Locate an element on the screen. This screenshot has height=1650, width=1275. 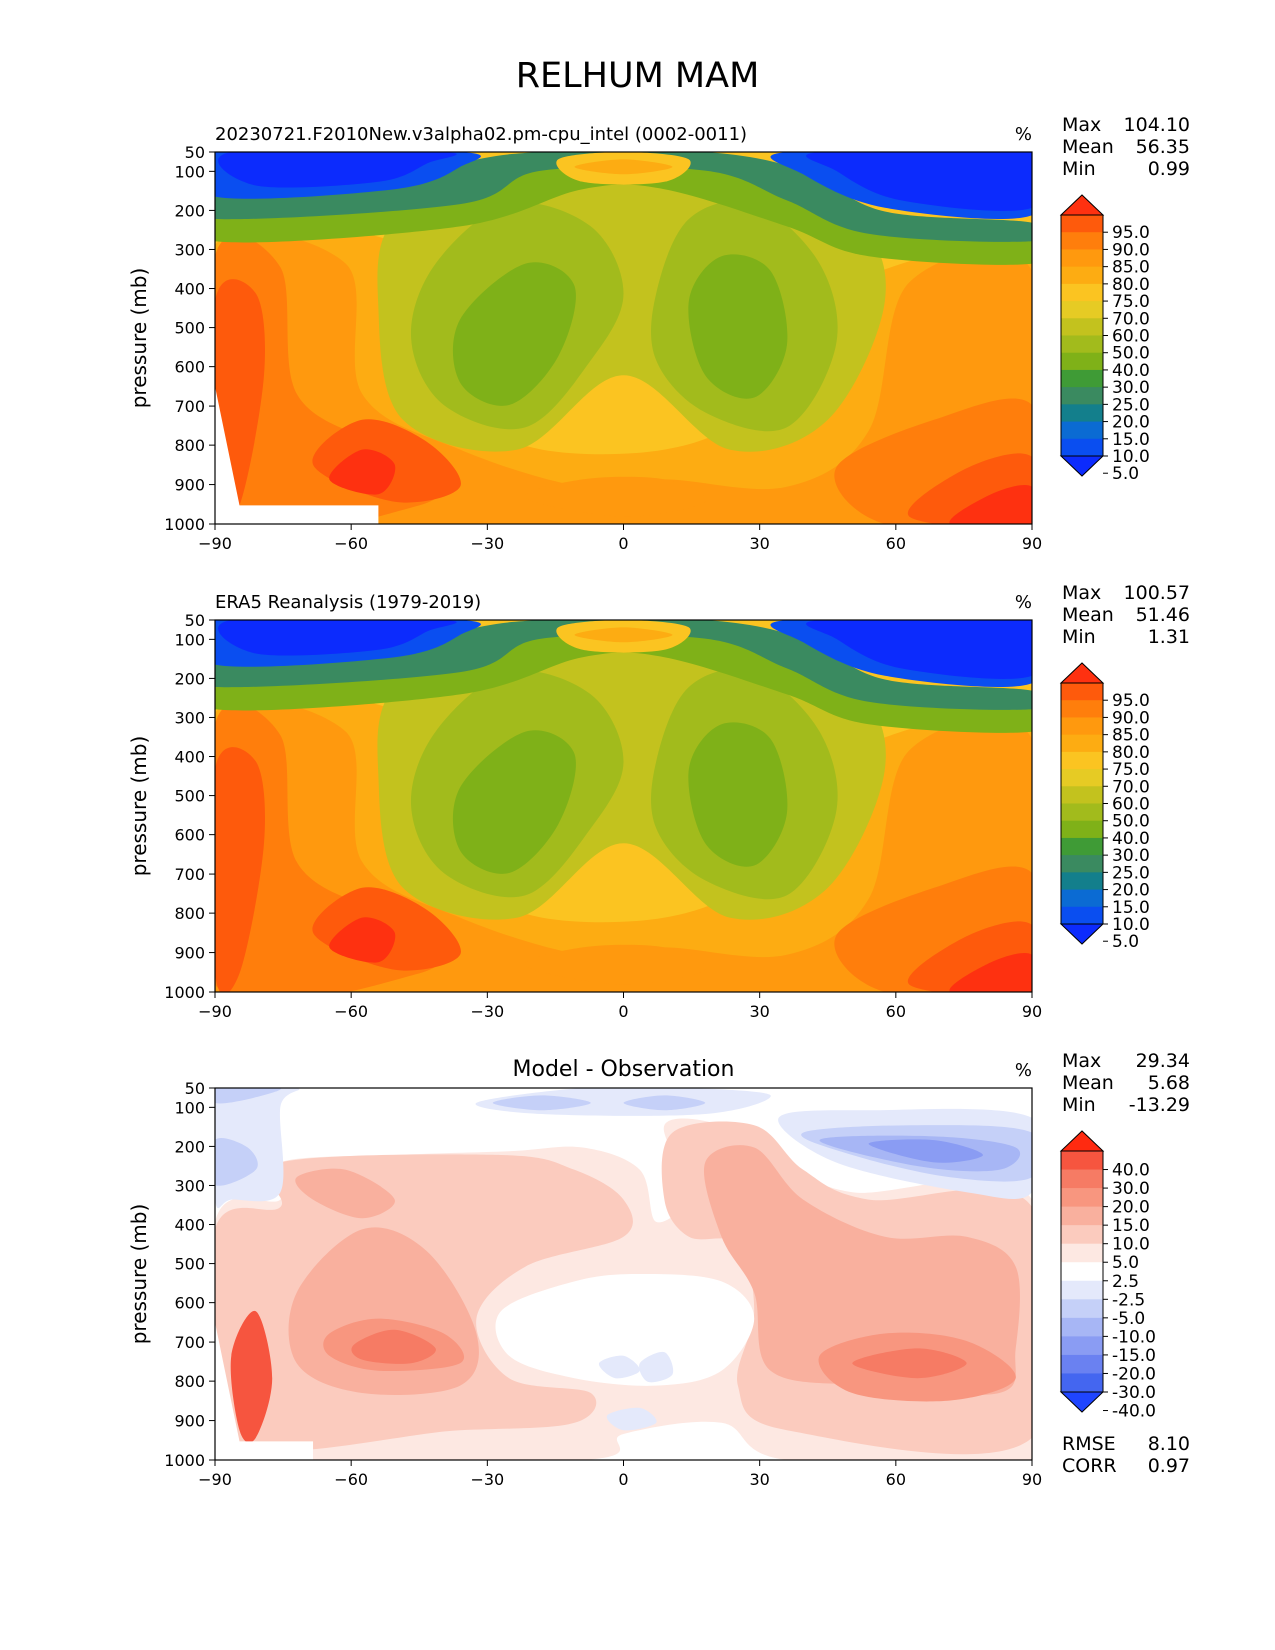
stat-value: 29.34 is located at coordinates (1163, 1061).